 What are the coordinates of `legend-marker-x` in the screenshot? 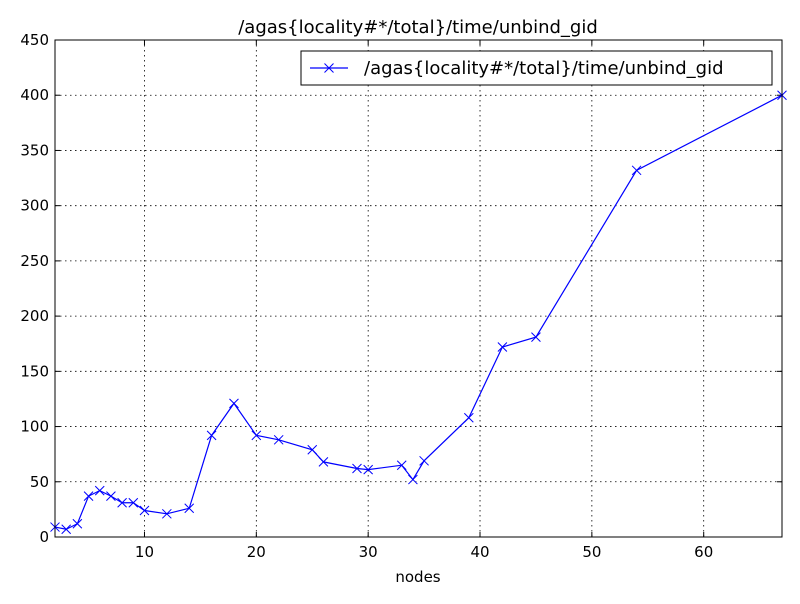 It's located at (329, 68).